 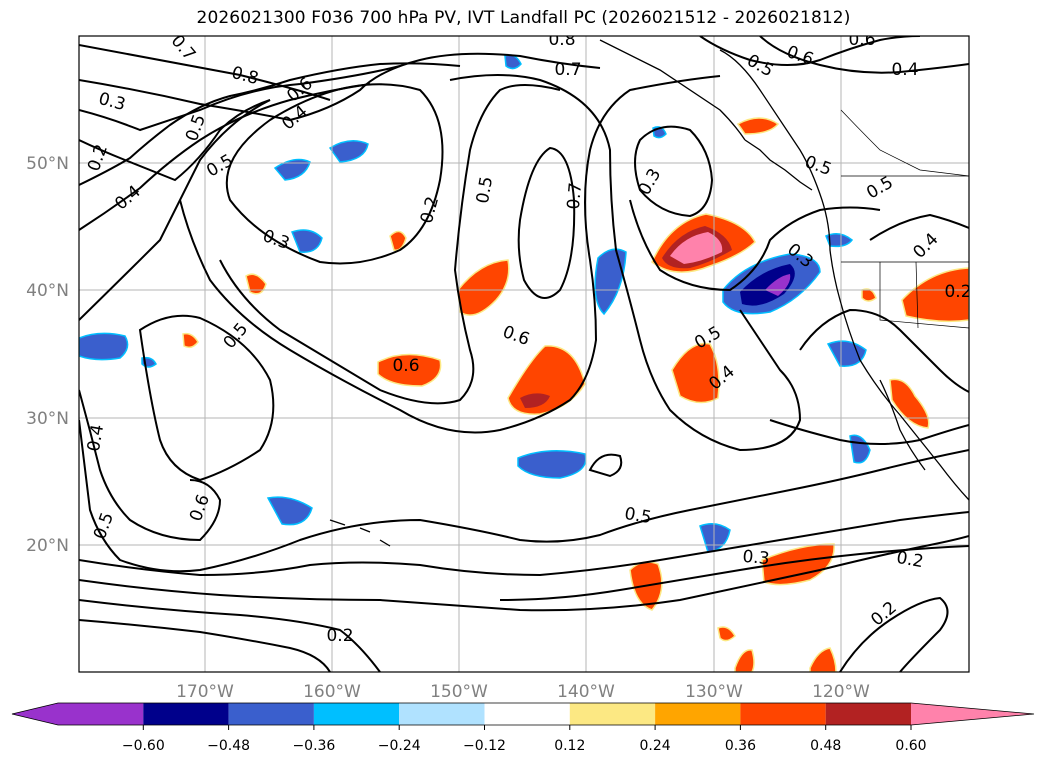 I want to click on lat-labels: 50°N 40°N 30°N 20°N, so click(x=47, y=355).